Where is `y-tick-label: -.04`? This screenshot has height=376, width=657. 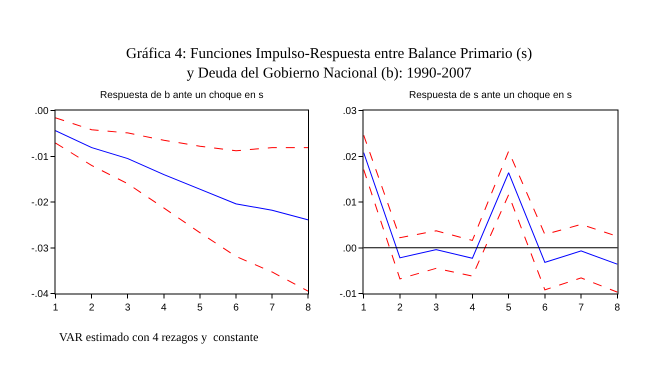 y-tick-label: -.04 is located at coordinates (40, 294).